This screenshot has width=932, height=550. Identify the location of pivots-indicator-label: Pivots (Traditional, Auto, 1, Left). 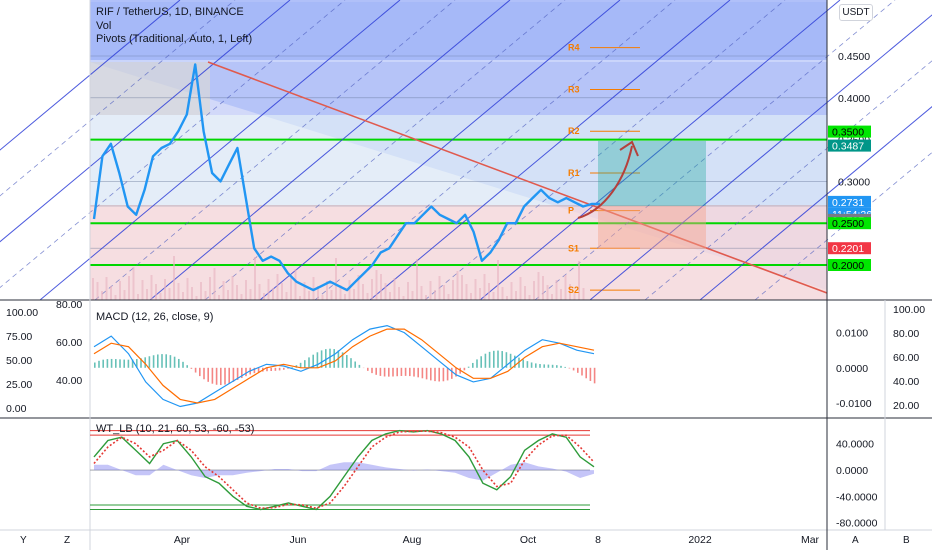
(174, 39).